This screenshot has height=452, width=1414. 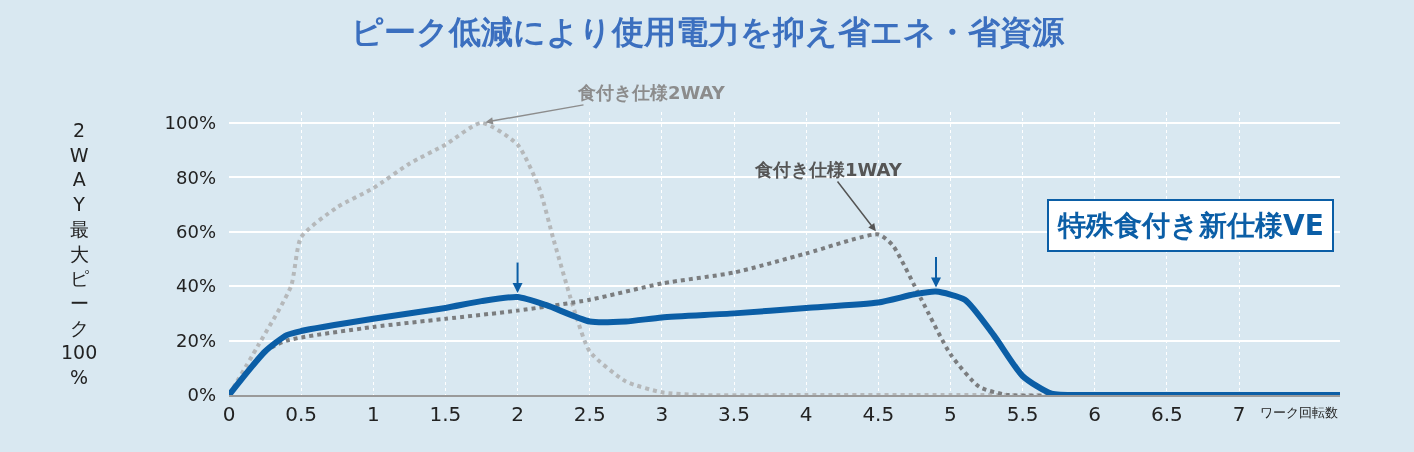 What do you see at coordinates (651, 92) in the screenshot?
I see `text: 食付き仕様2WAY` at bounding box center [651, 92].